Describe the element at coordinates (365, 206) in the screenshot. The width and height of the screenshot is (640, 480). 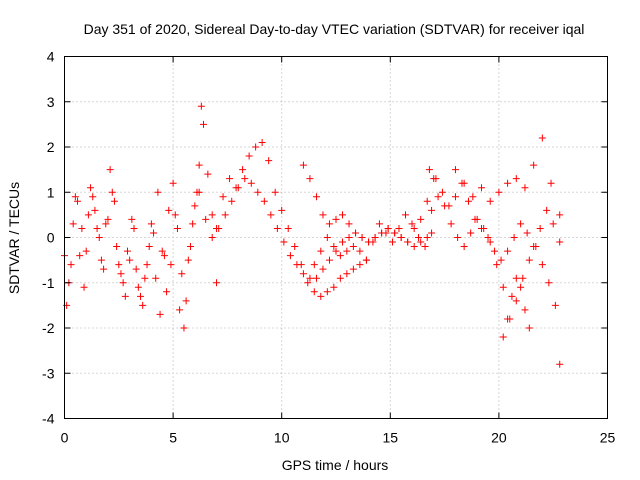
I see `series-track-e` at that location.